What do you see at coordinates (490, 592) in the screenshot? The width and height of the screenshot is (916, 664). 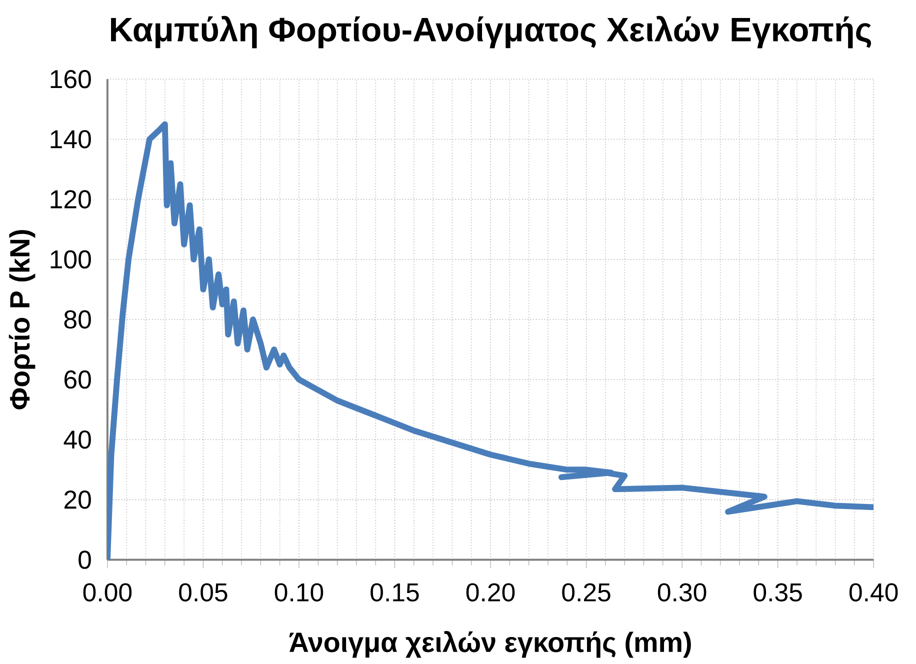 I see `x-tick-label: 0.20` at bounding box center [490, 592].